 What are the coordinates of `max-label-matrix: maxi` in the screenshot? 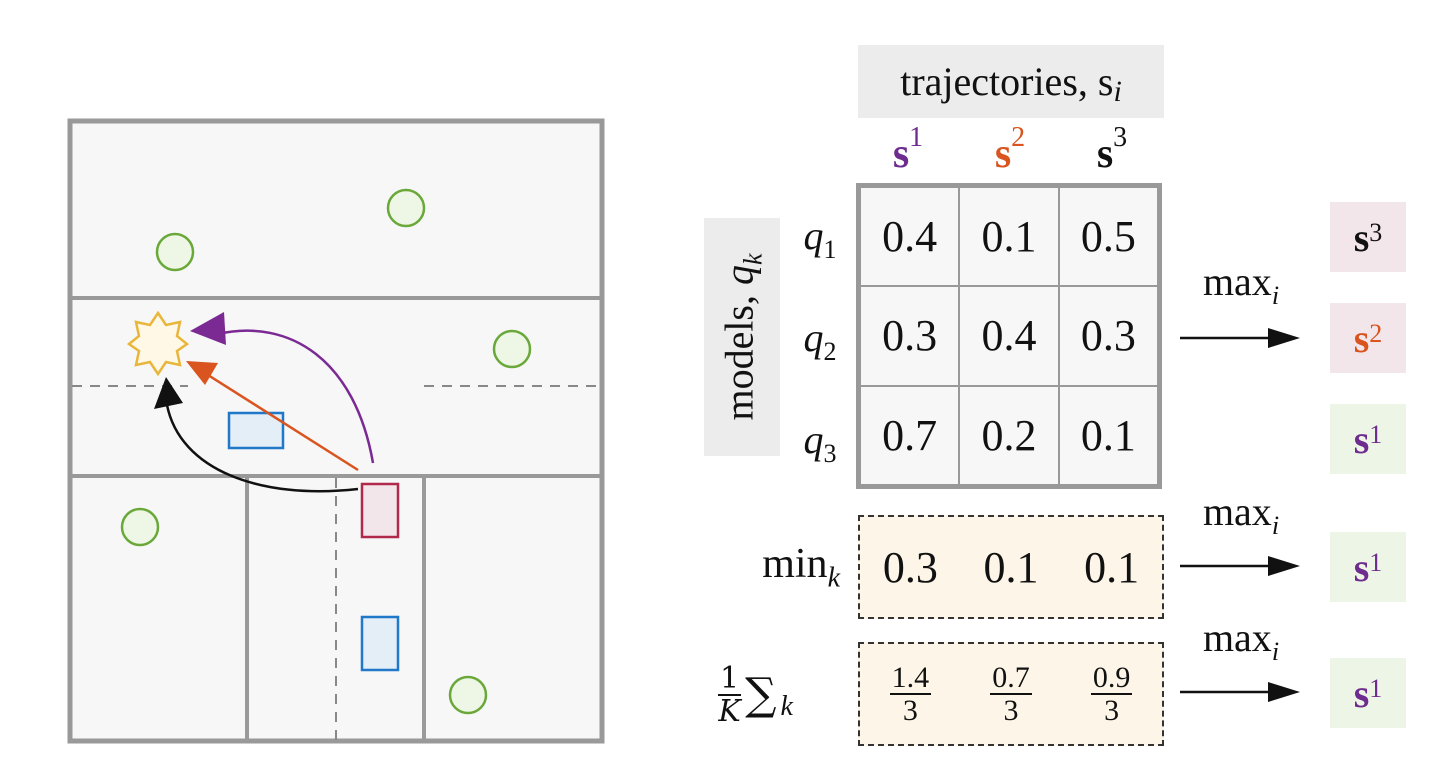 It's located at (1241, 284).